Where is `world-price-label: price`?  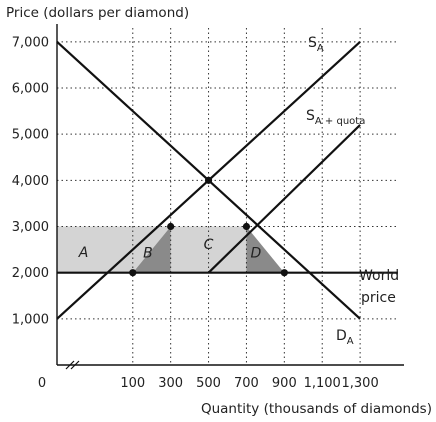
world-price-label: price is located at coordinates (378, 298).